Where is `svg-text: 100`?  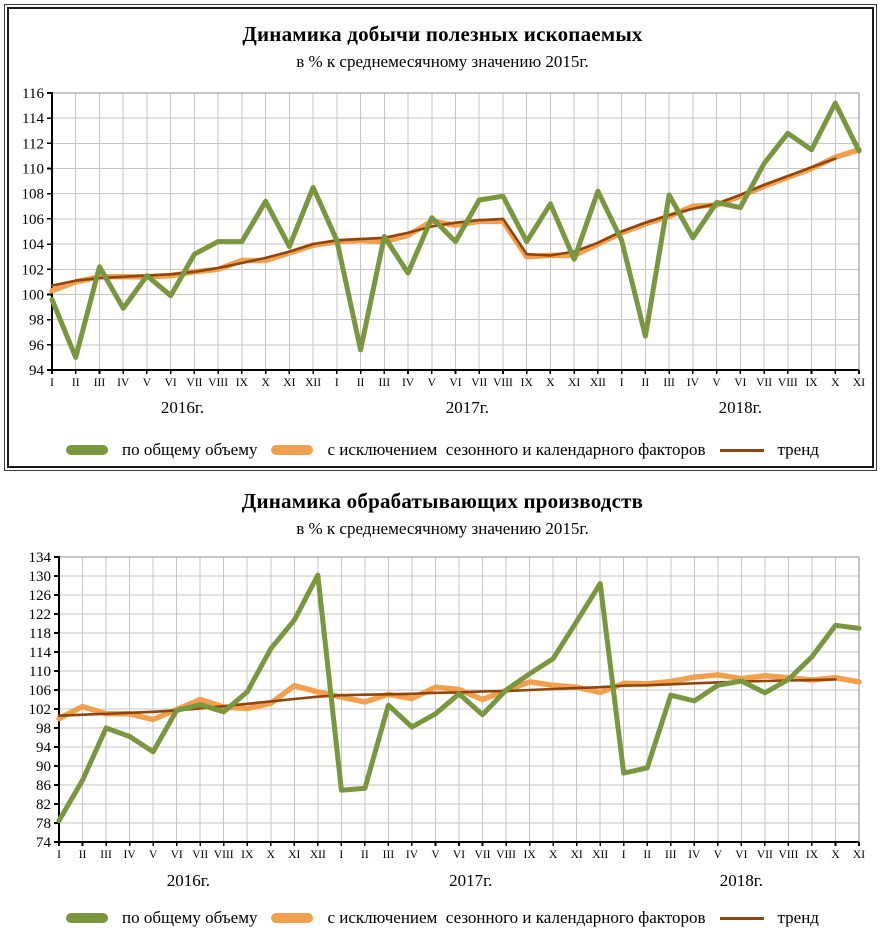 svg-text: 100 is located at coordinates (33, 295).